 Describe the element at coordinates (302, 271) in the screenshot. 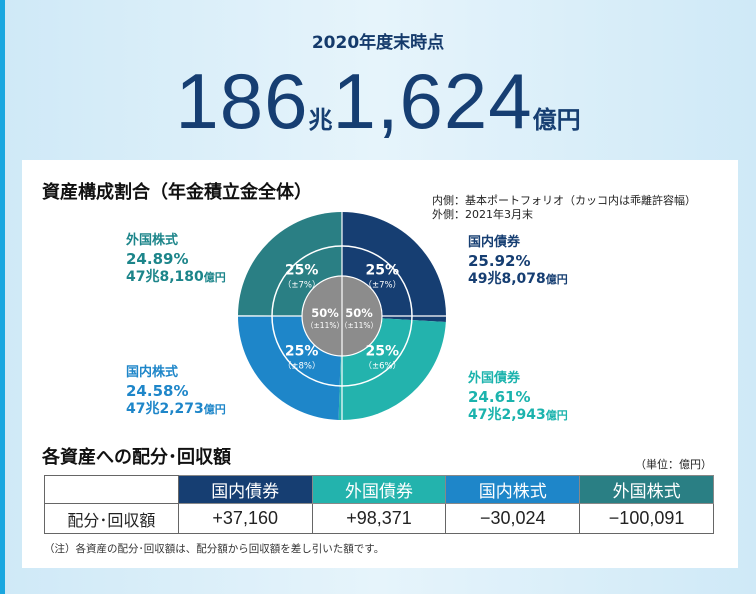

I see `inner-label-foreign-stocks: 25%` at that location.